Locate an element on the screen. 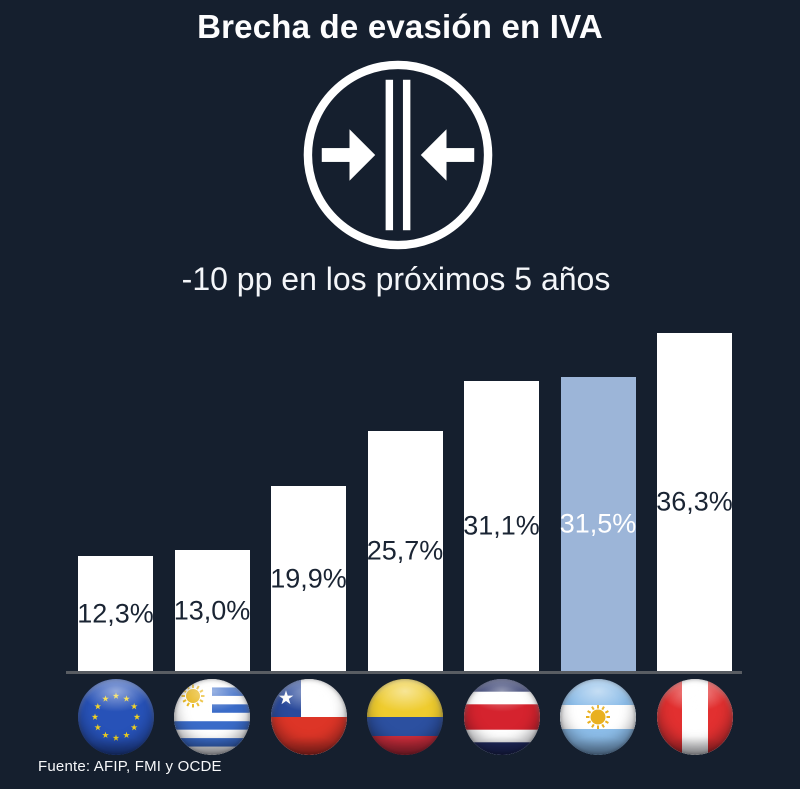  bar-colombia: 25,7% is located at coordinates (405, 551).